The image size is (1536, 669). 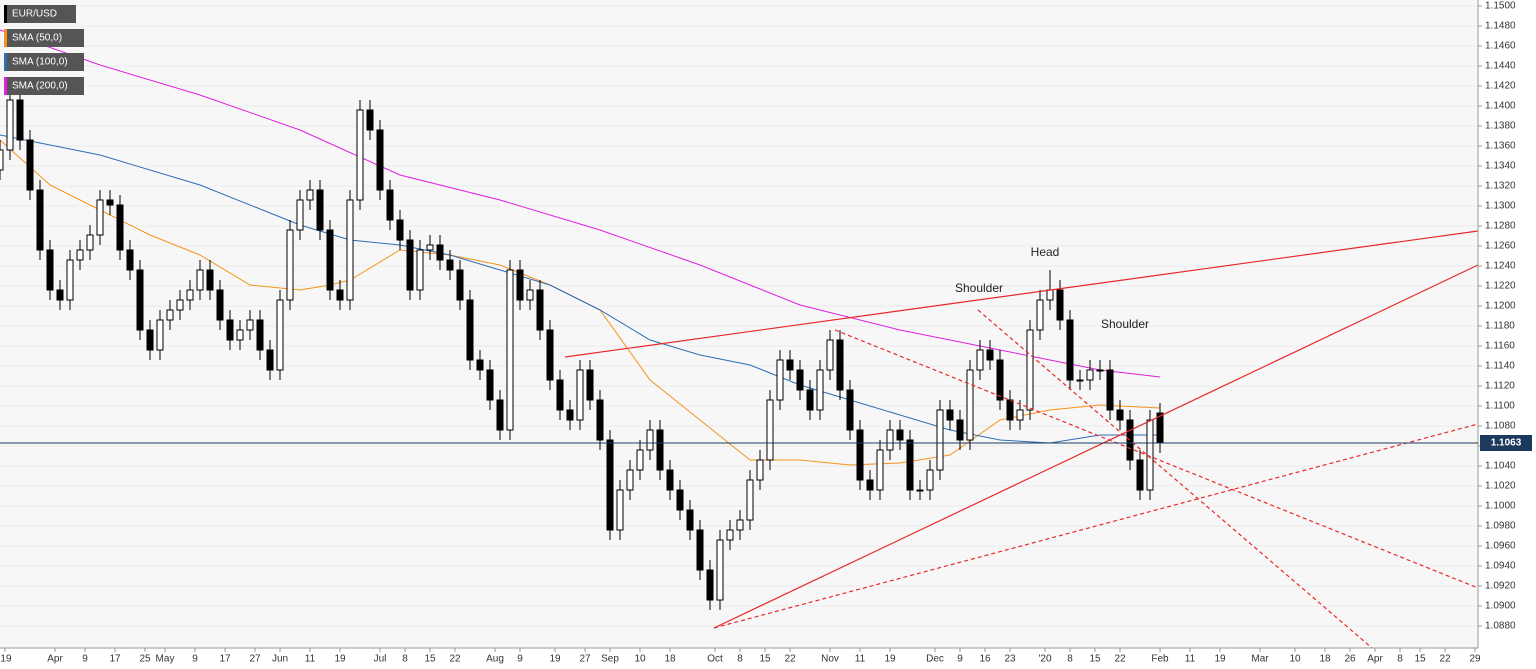 I want to click on legend: EUR/USD SMA (50,0) SMA (100,0) SMA (200,0), so click(x=44, y=50).